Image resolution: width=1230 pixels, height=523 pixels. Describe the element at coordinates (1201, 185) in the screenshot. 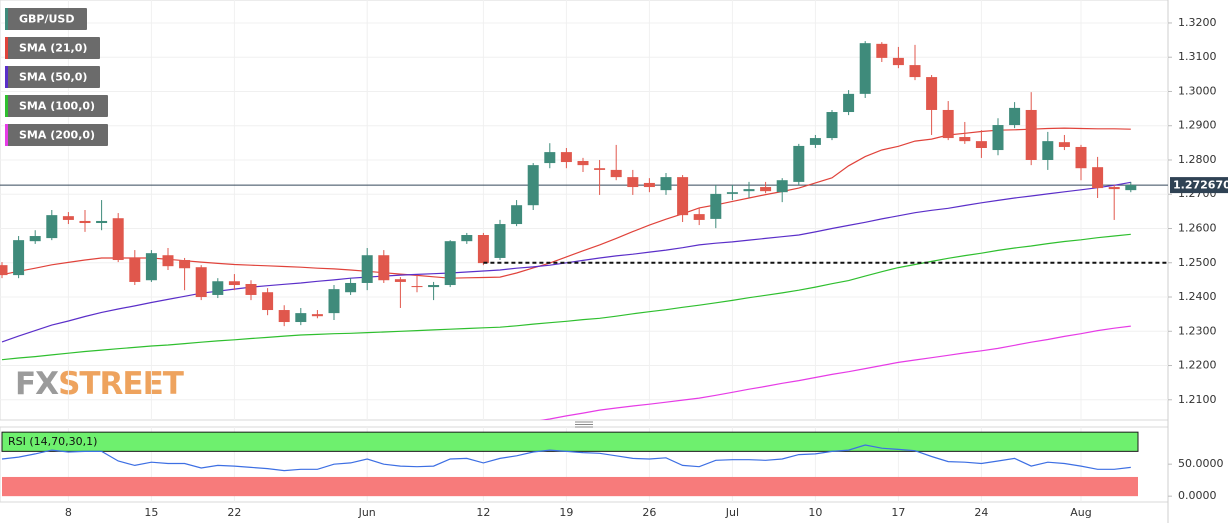

I see `last-price-label: 1.272670` at that location.